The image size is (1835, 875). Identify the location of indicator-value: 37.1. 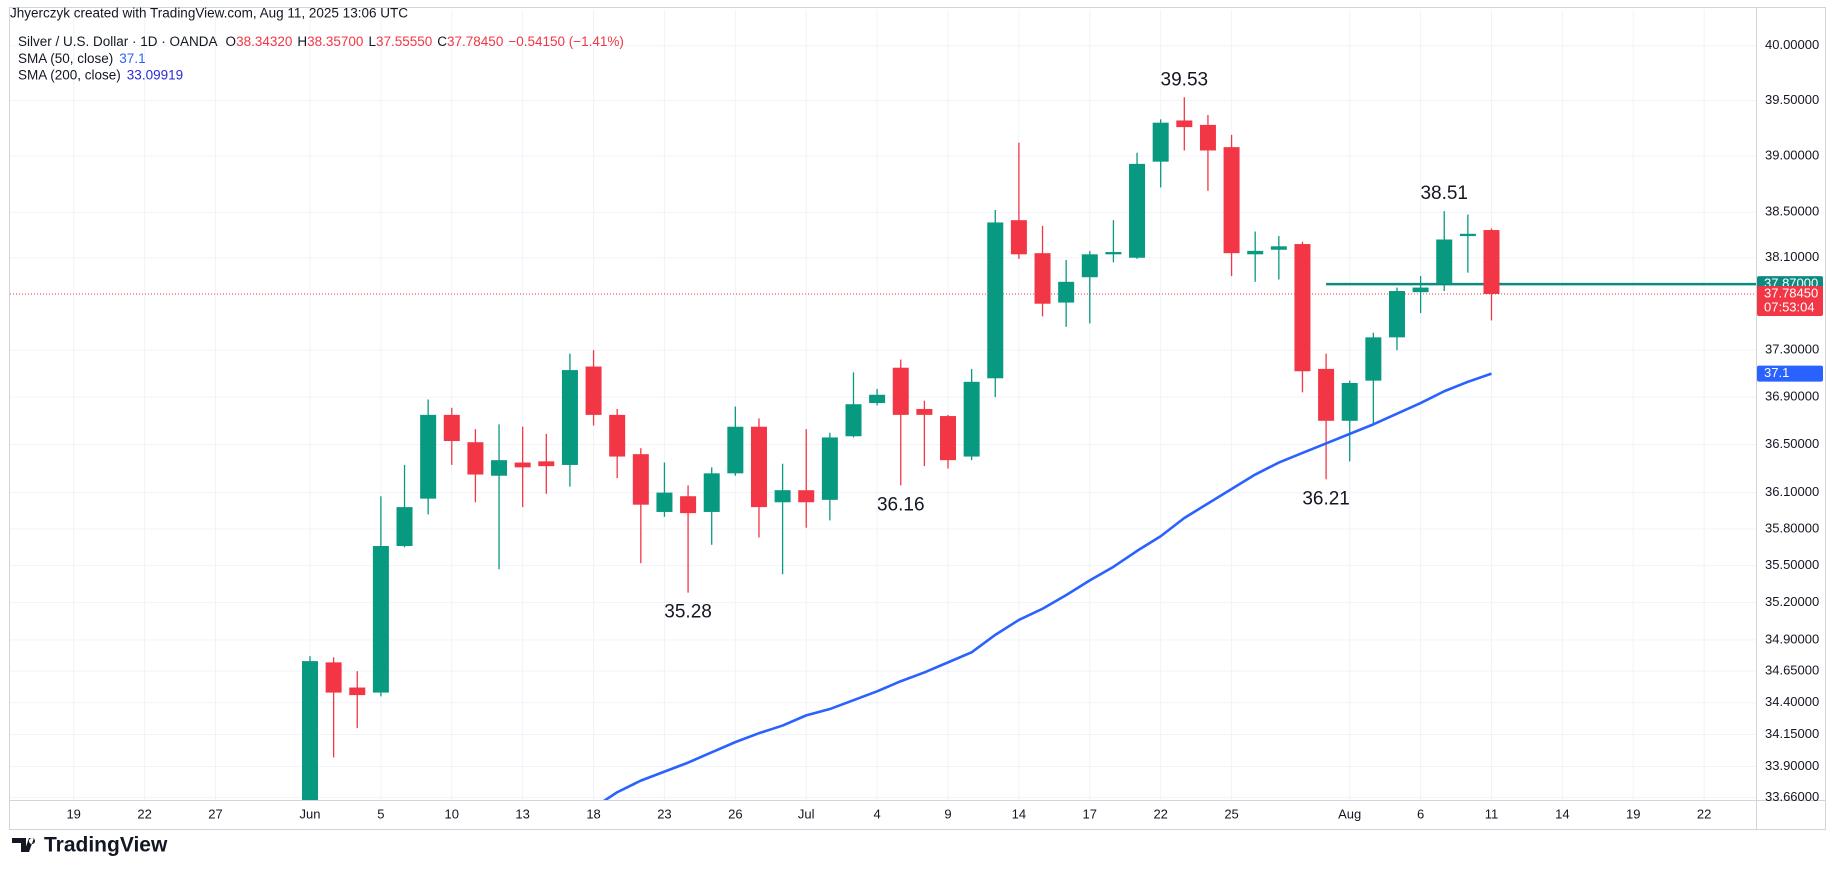
(132, 58).